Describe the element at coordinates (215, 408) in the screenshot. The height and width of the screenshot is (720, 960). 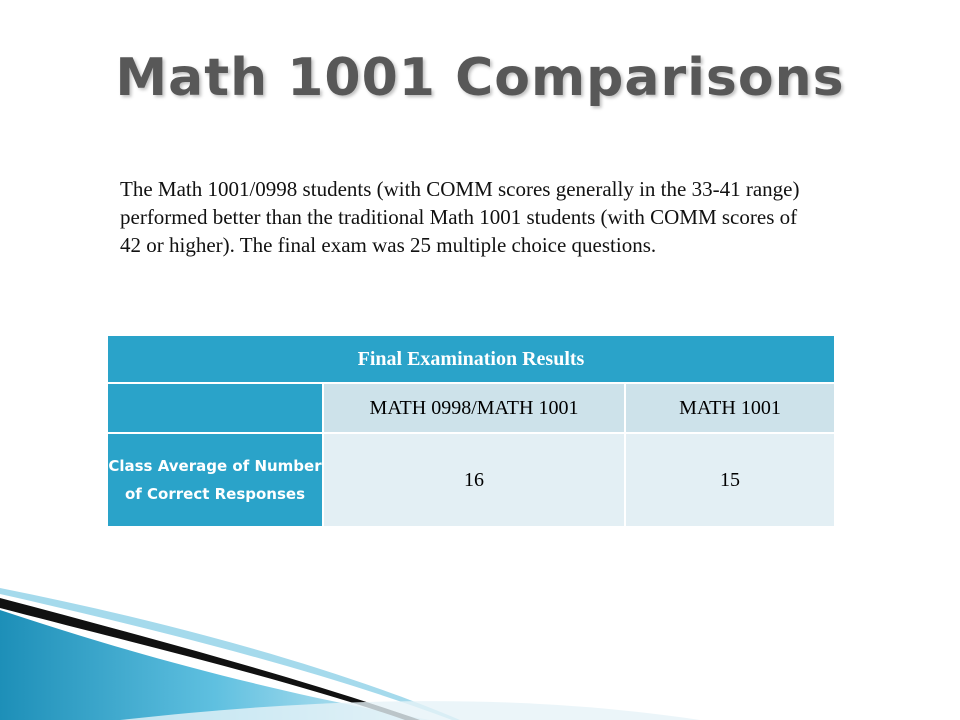
I see `column-header-blank` at that location.